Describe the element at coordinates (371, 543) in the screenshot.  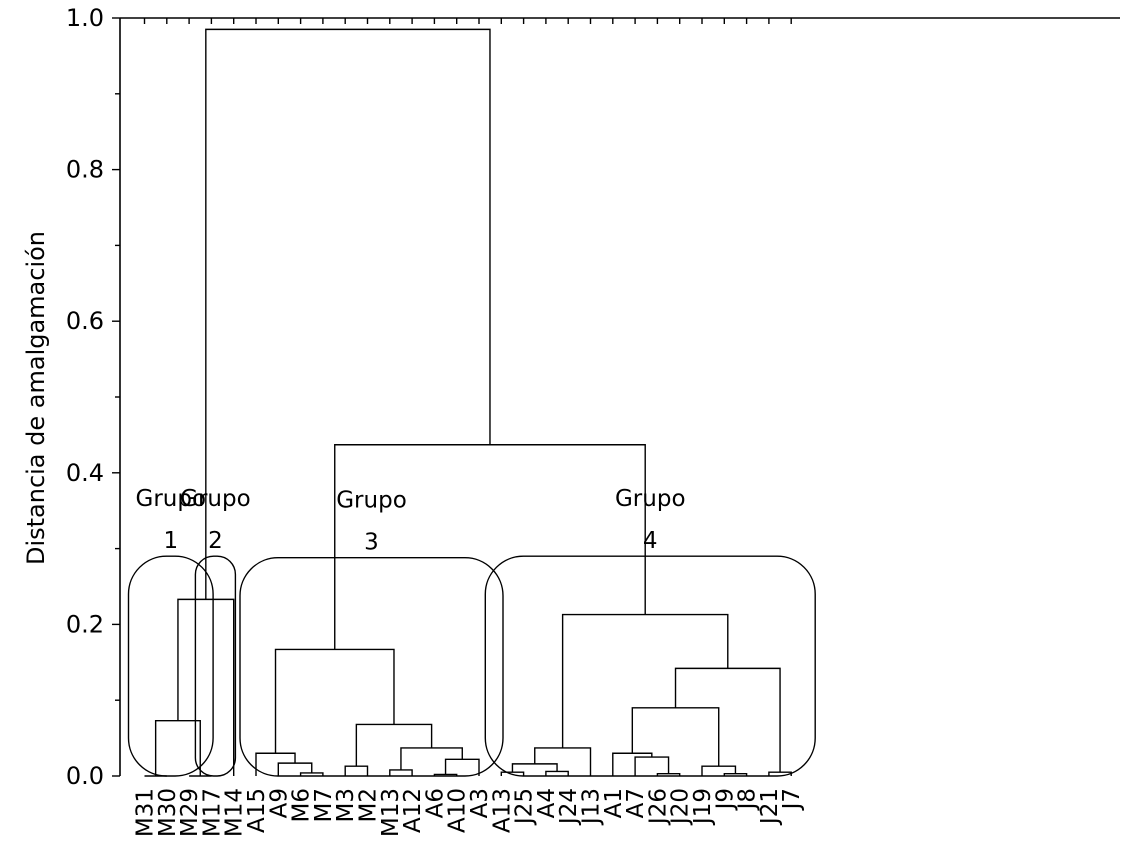
I see `group-number: 3` at that location.